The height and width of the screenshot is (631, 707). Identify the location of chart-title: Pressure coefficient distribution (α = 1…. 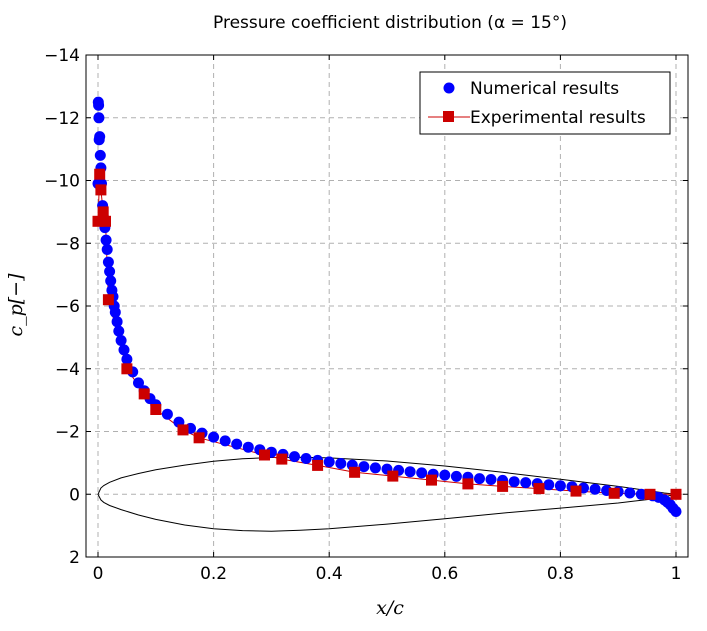
(390, 23).